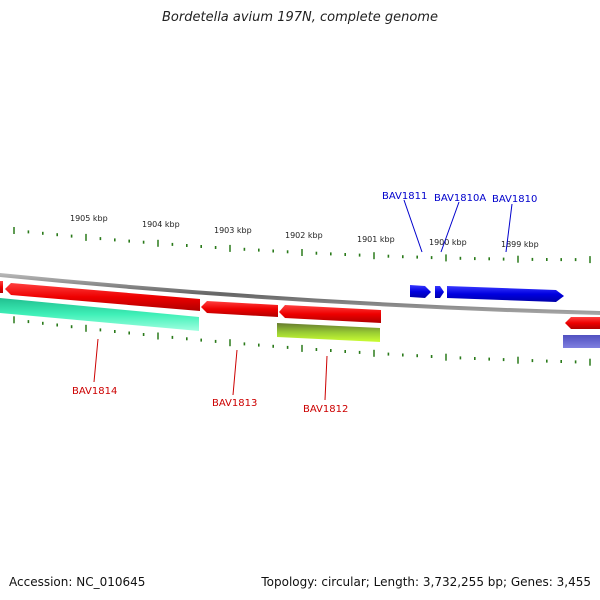  Describe the element at coordinates (420, 291) in the screenshot. I see `gene-bav1811` at that location.